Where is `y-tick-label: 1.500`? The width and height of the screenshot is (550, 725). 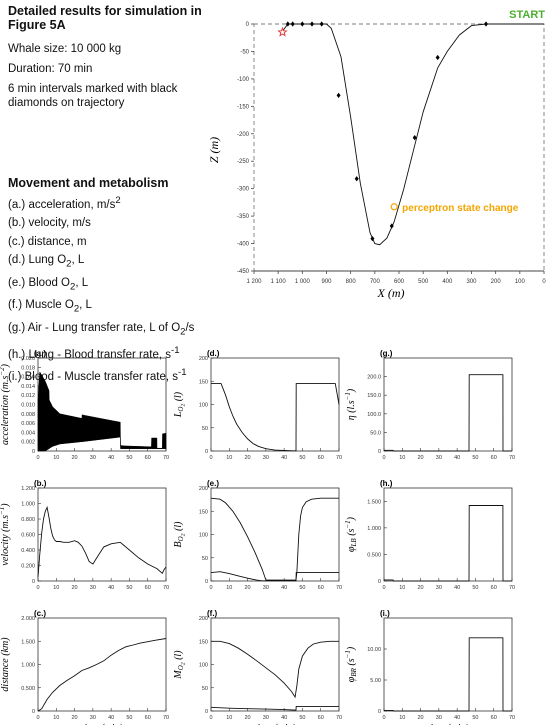
y-tick-label: 1.500 is located at coordinates (374, 502).